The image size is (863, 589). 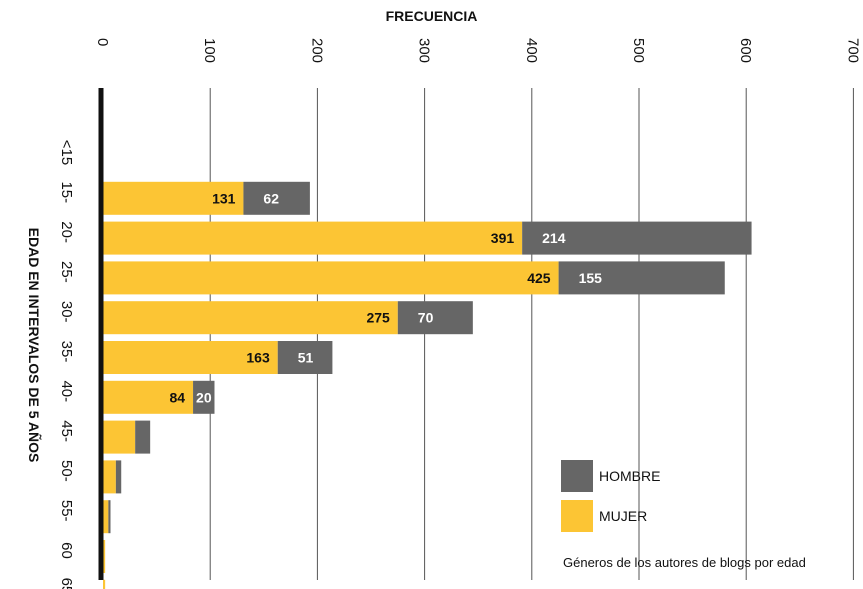 I want to click on category-label: 65+, so click(x=66, y=583).